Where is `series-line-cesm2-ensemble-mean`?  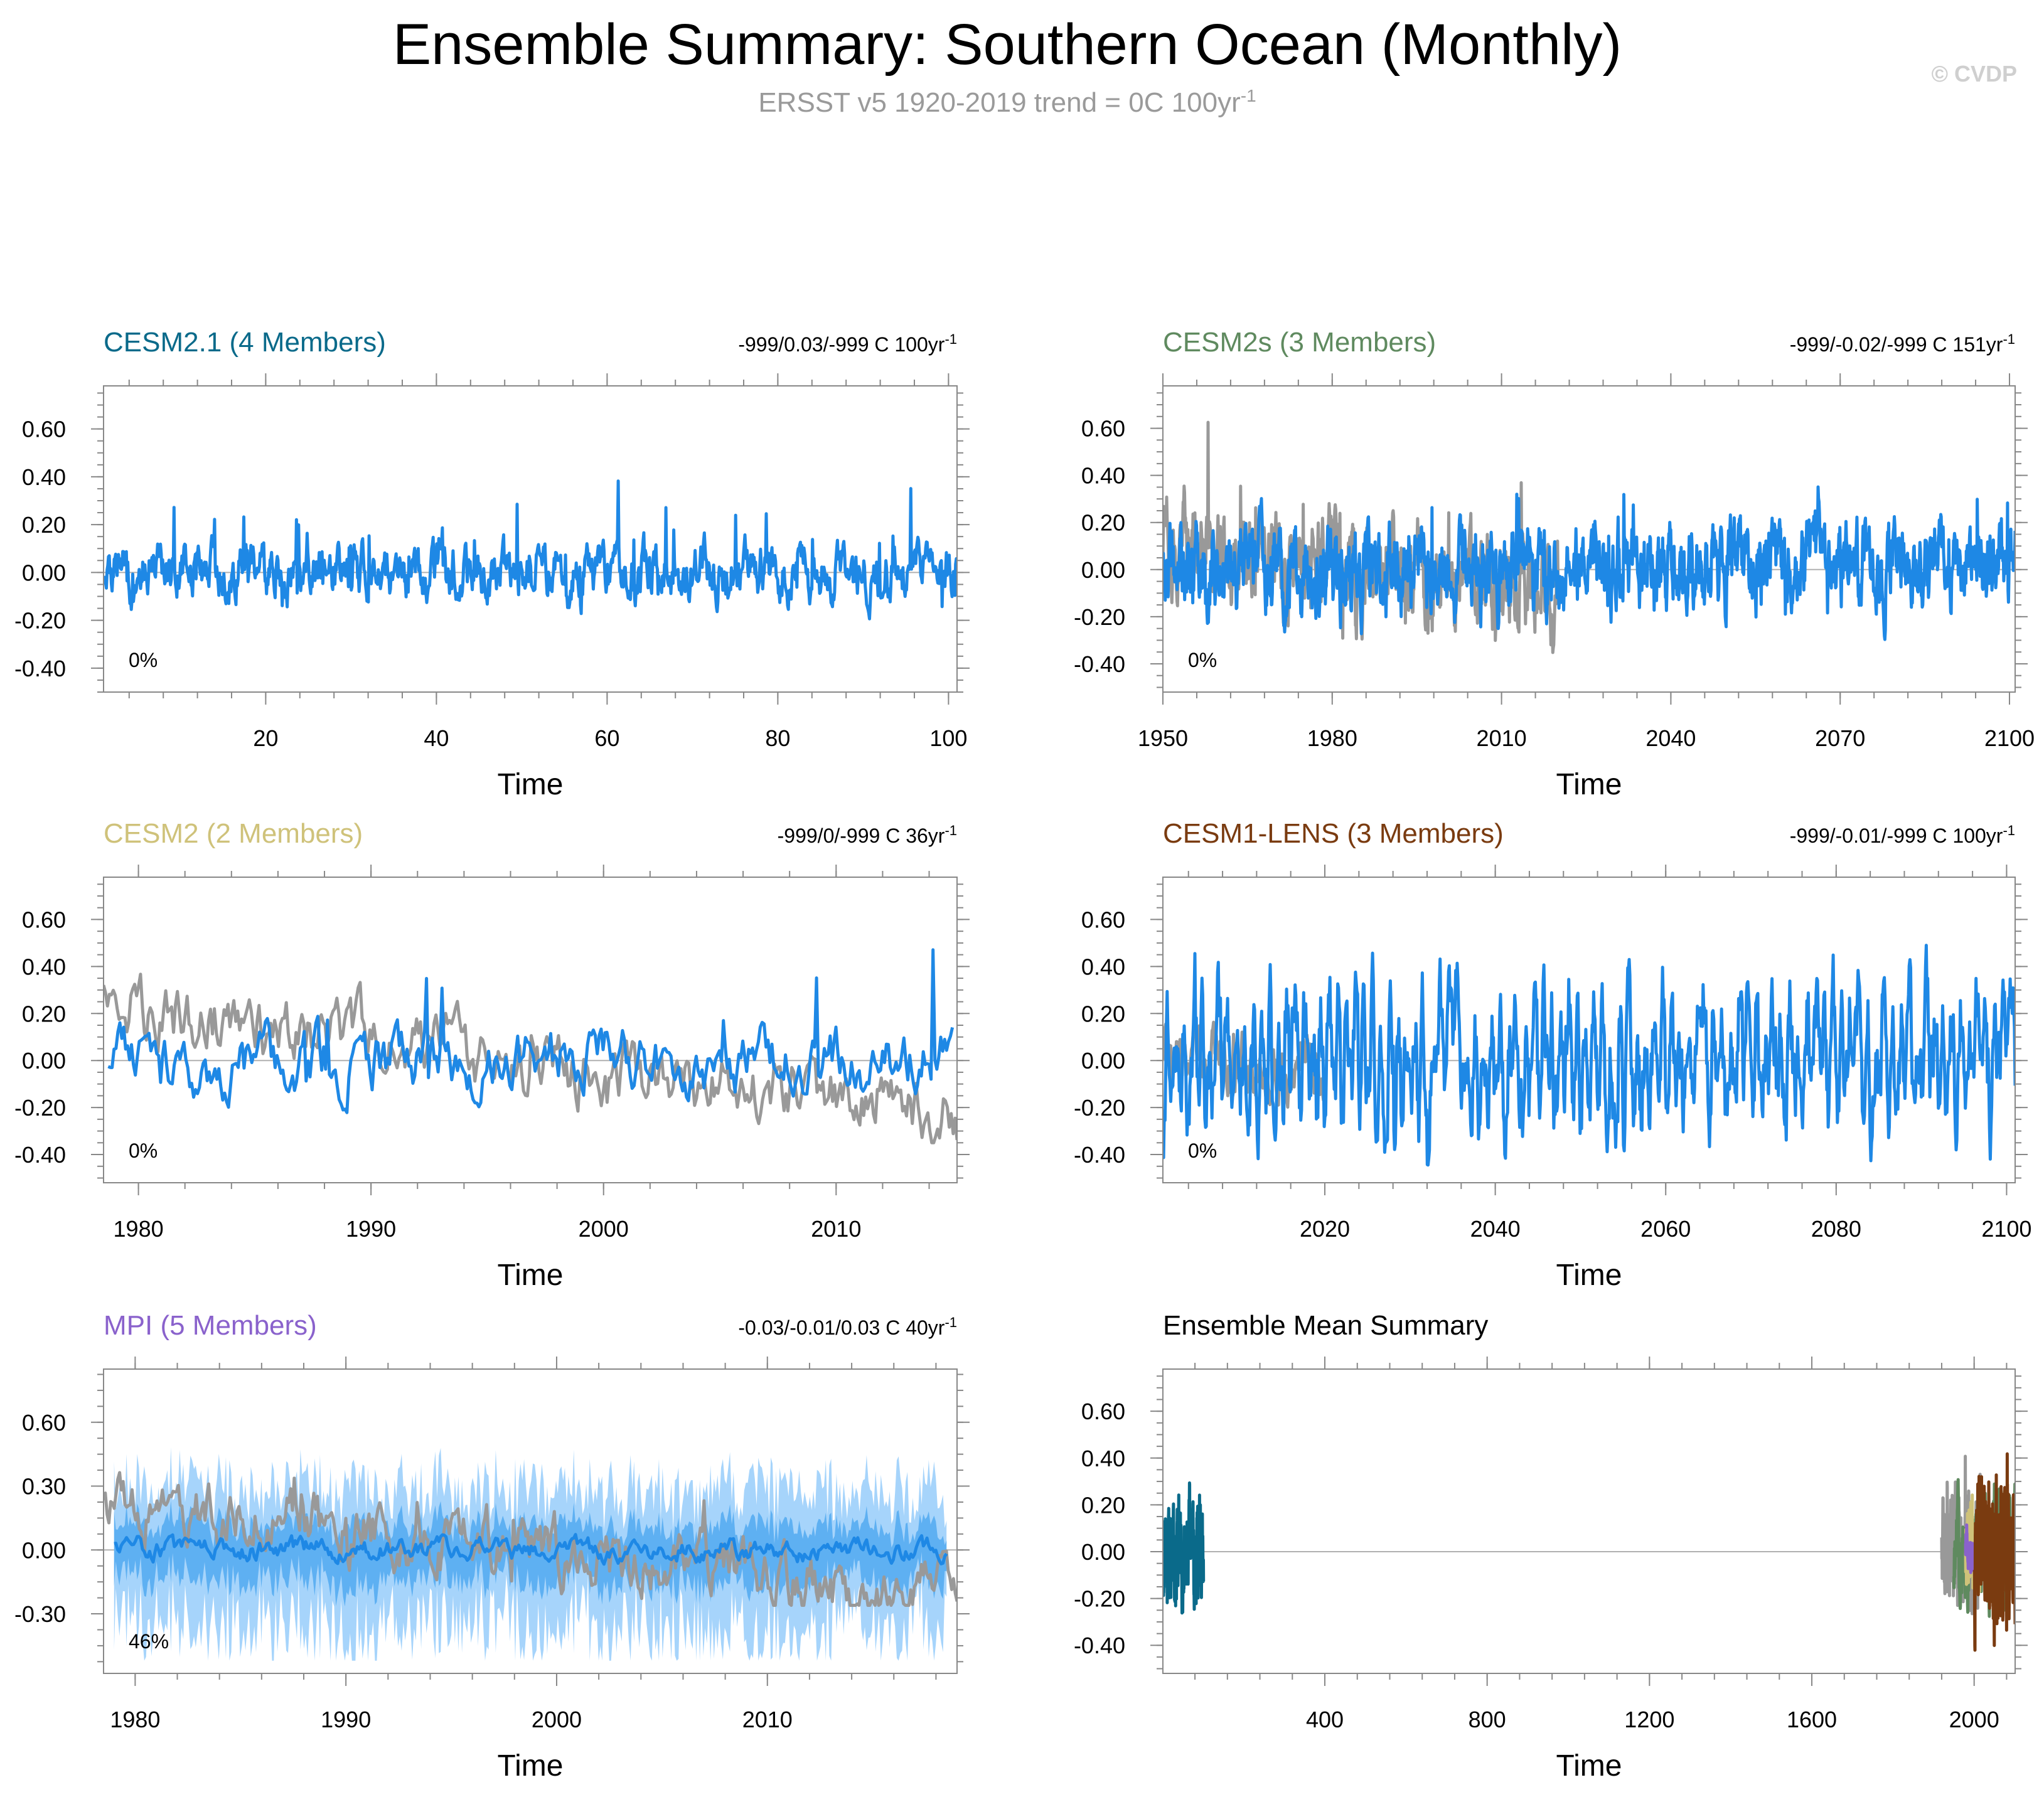 series-line-cesm2-ensemble-mean is located at coordinates (531, 1031).